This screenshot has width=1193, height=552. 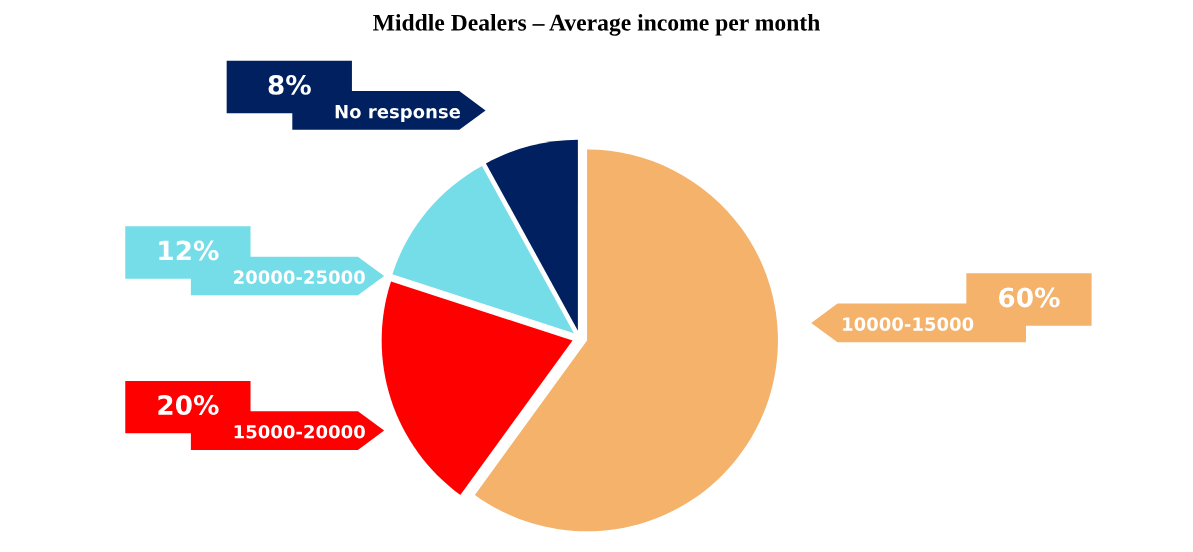 I want to click on slice-label: 10000-15000, so click(x=908, y=324).